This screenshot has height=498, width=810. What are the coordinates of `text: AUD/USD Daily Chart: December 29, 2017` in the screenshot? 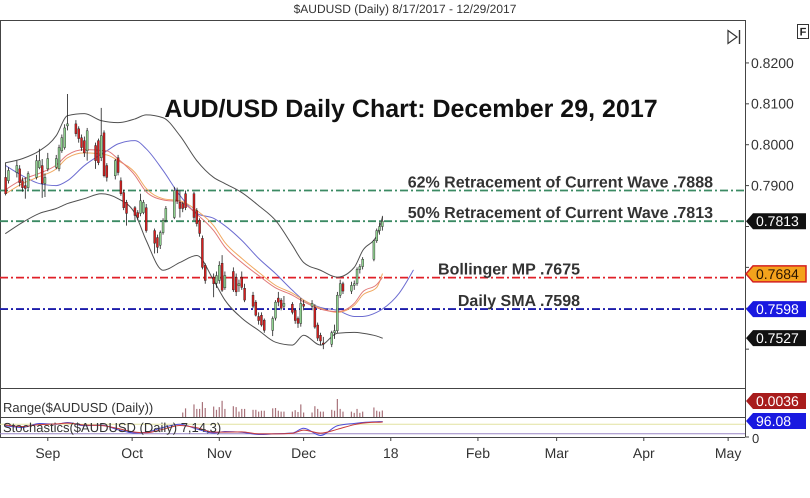 It's located at (411, 109).